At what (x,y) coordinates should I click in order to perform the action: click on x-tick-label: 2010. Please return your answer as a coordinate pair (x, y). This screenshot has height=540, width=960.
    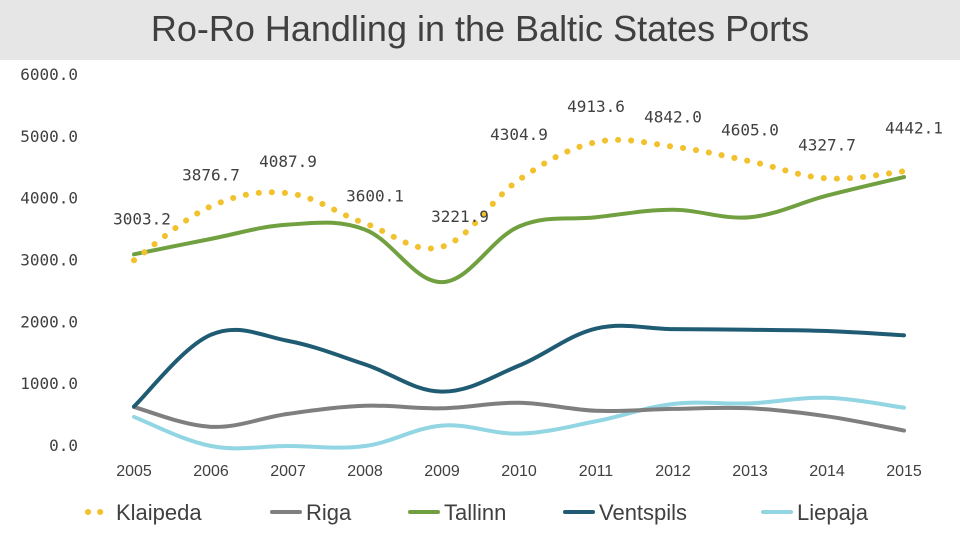
    Looking at the image, I should click on (519, 471).